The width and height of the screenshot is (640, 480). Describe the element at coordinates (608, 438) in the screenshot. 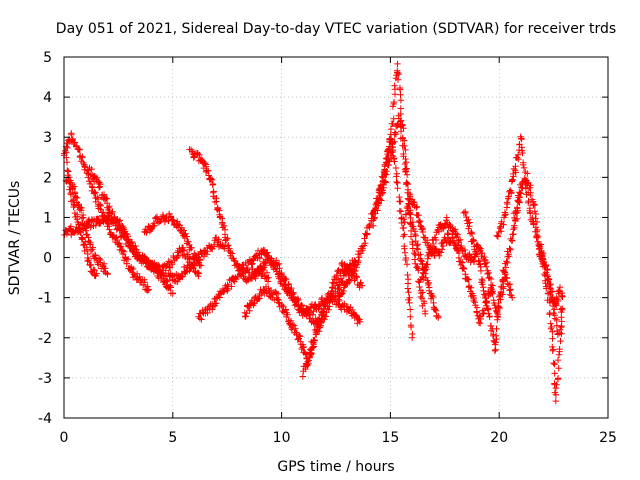

I see `x-tick-label: 25` at that location.